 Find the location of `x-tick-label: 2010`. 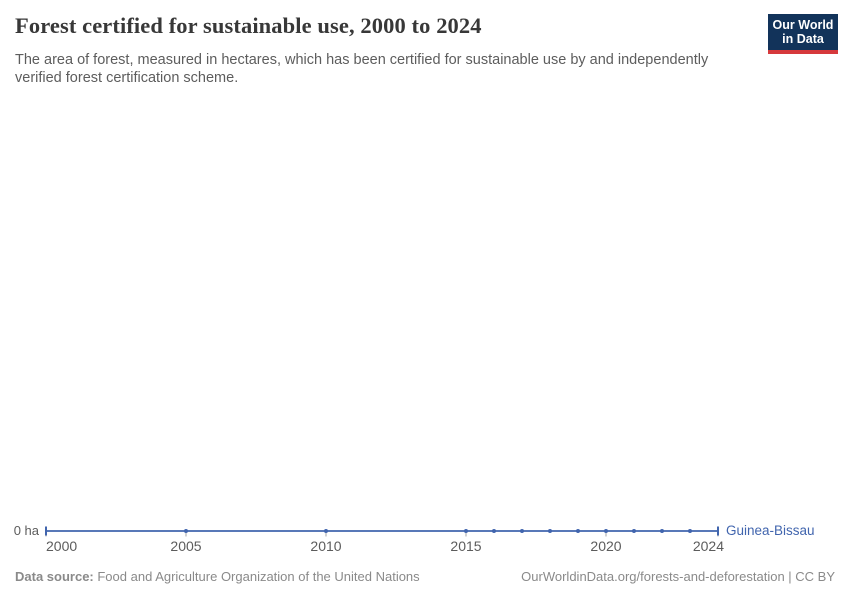

x-tick-label: 2010 is located at coordinates (326, 546).